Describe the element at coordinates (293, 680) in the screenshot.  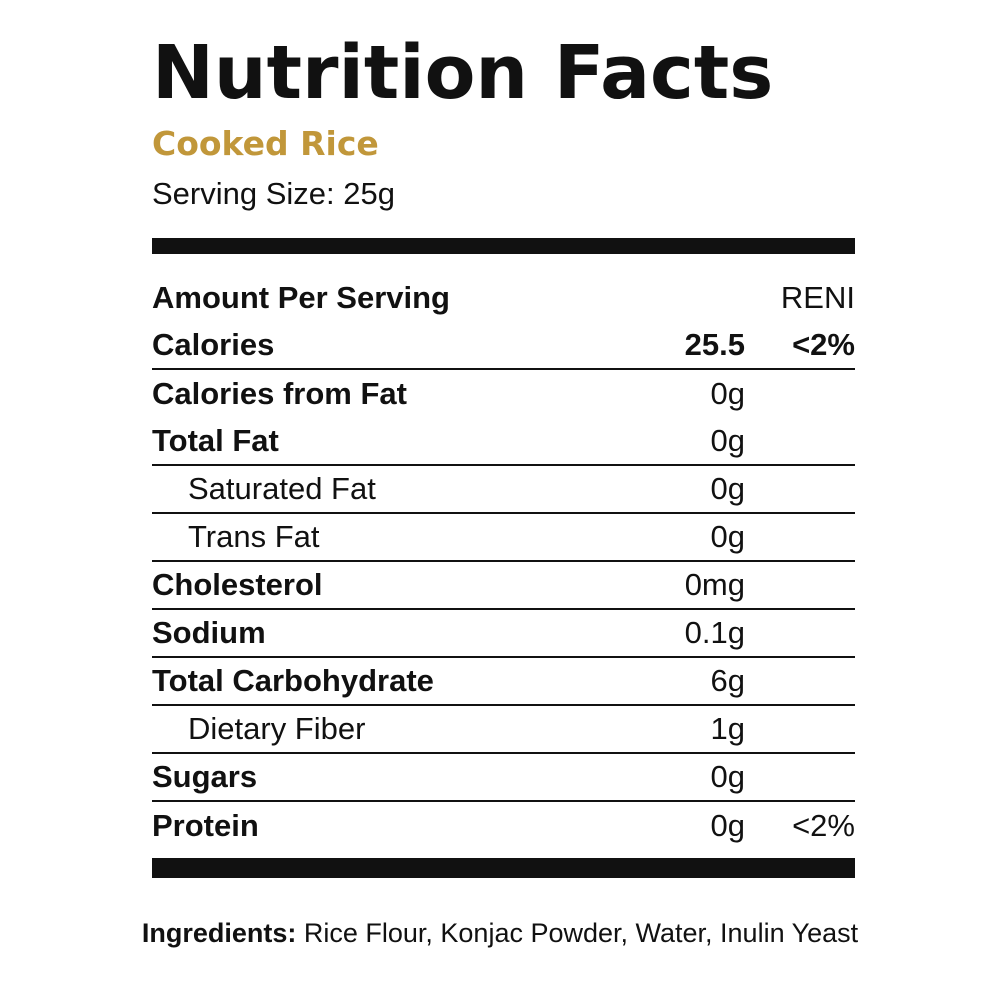
I see `nutrient-name: Total Carbohydrate` at that location.